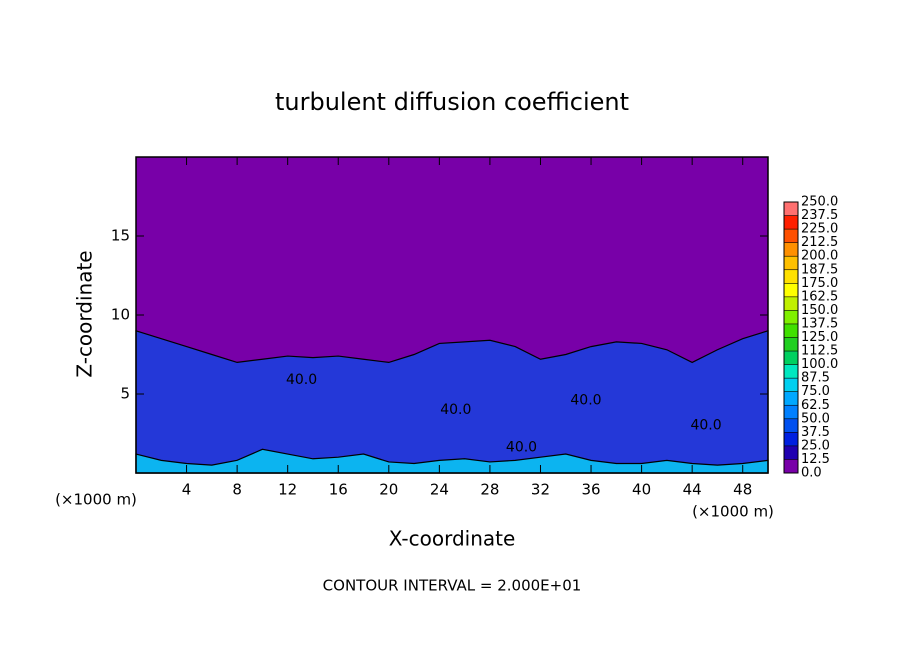 This screenshot has width=904, height=654. I want to click on x-tick-label: 40, so click(641, 490).